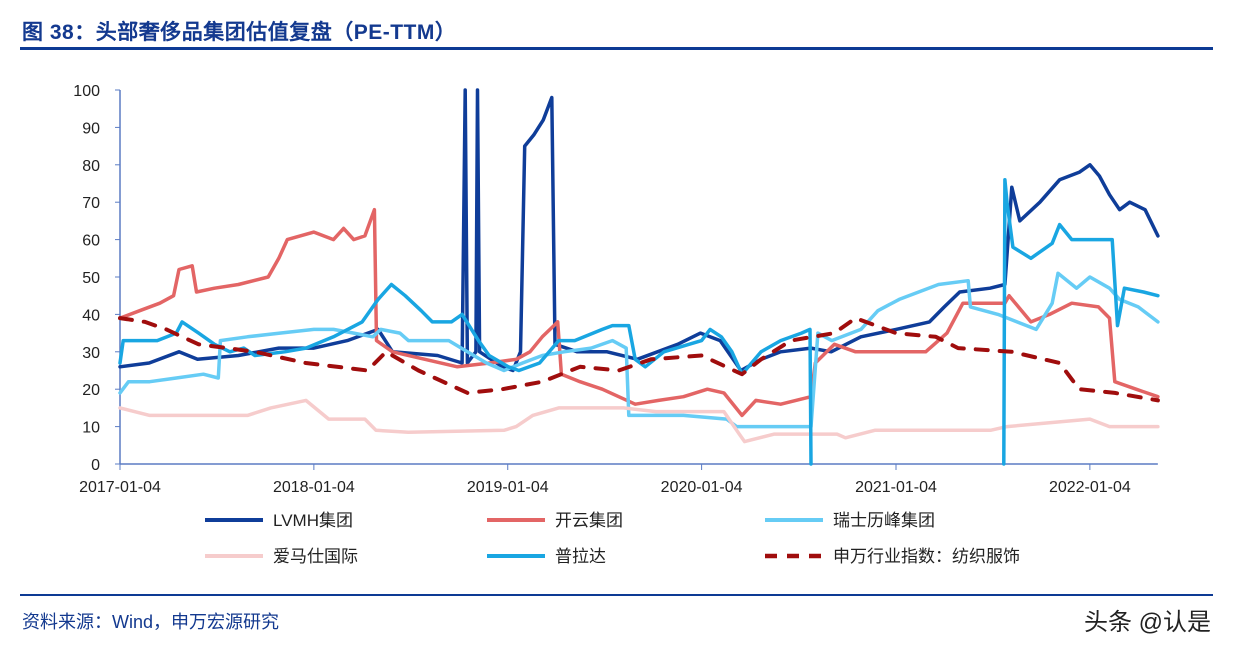 The height and width of the screenshot is (651, 1233). What do you see at coordinates (91, 203) in the screenshot?
I see `y-tick-label: 70` at bounding box center [91, 203].